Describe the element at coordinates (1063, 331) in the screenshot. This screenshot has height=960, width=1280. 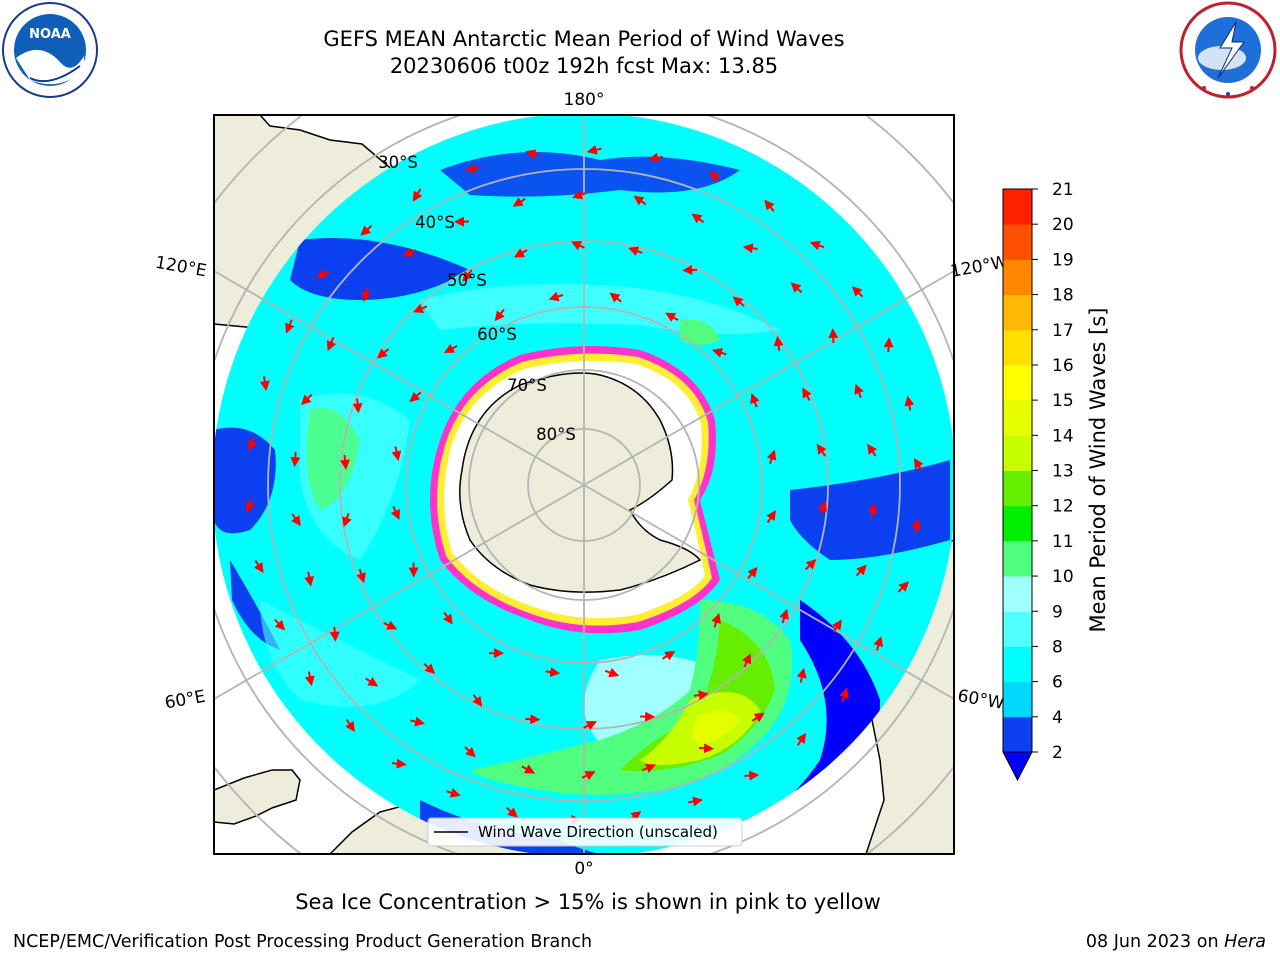
I see `colorbar-tick-label: 17` at that location.